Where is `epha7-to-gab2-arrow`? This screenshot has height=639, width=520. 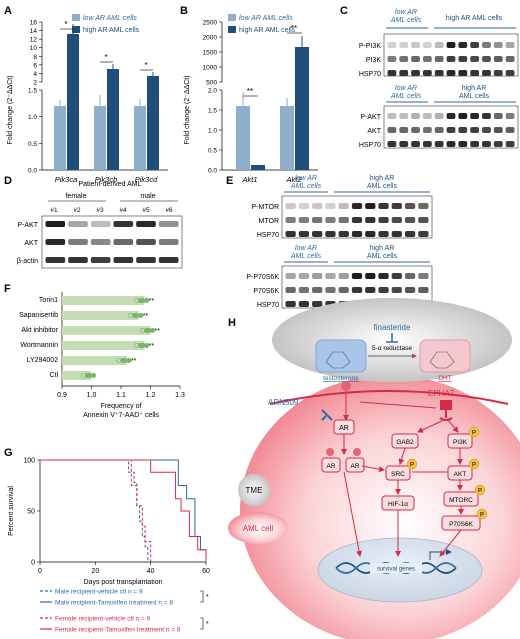
epha7-to-gab2-arrow is located at coordinates (431, 426).